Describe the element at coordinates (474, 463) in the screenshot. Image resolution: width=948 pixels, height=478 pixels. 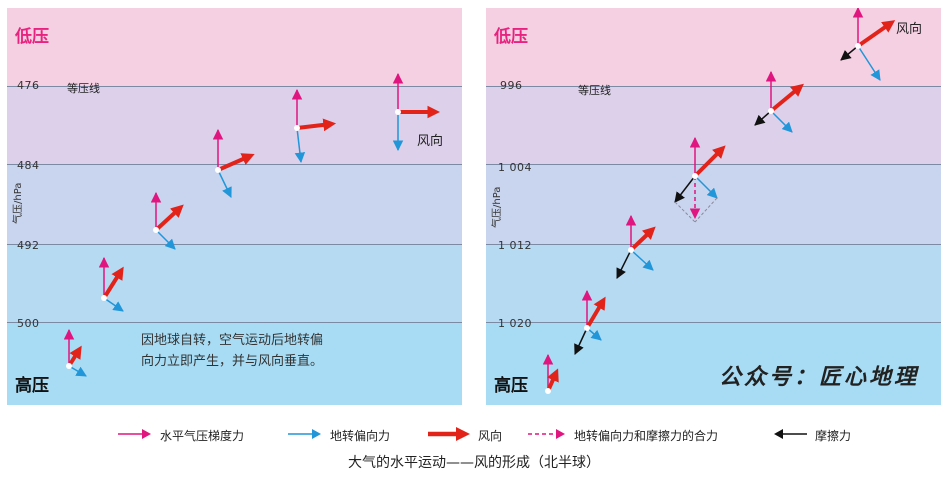
I see `figure-caption: 大气的水平运动——风的形成（北半球）` at that location.